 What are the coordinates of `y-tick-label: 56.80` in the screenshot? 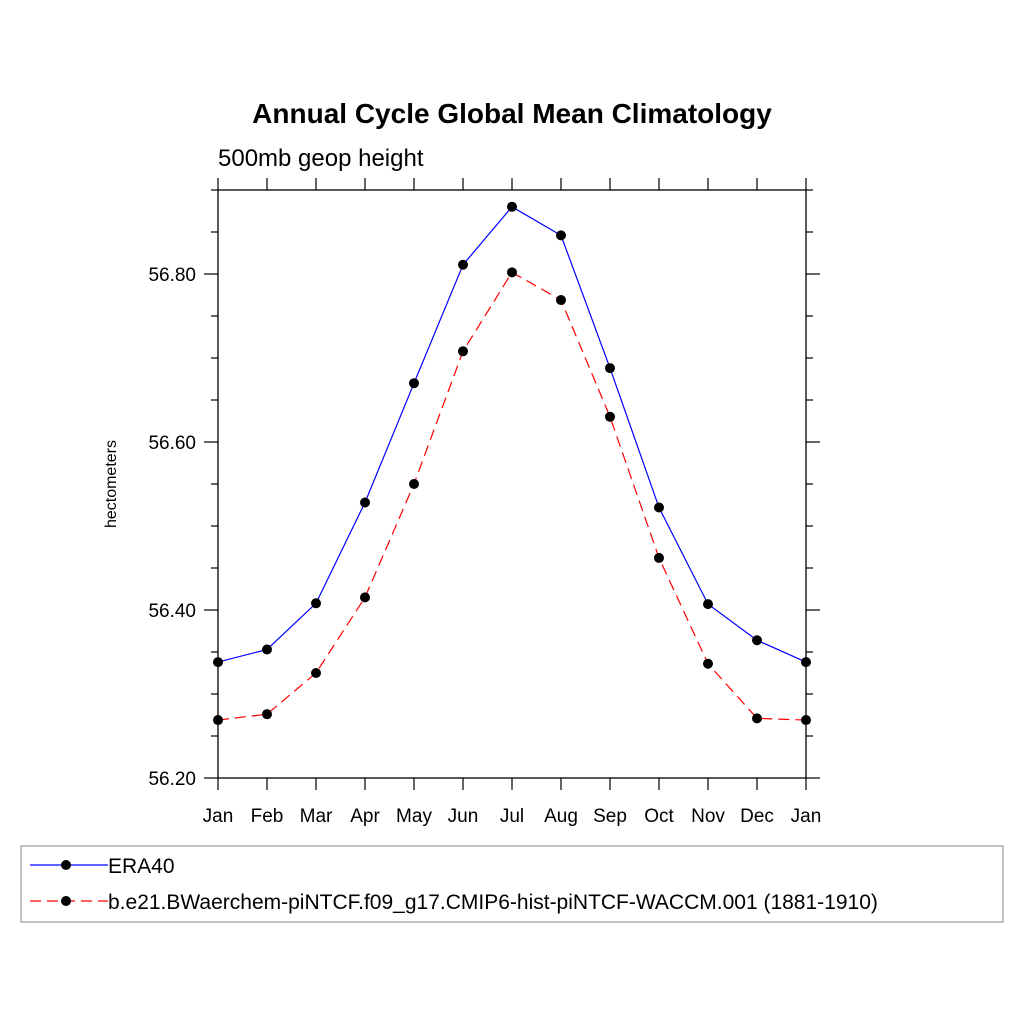 It's located at (172, 275).